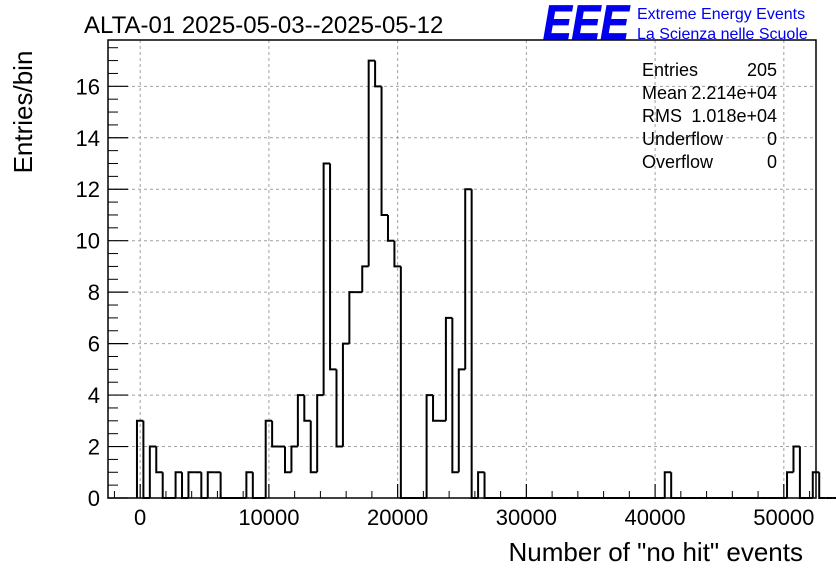 Image resolution: width=836 pixels, height=572 pixels. What do you see at coordinates (526, 517) in the screenshot?
I see `x-tick-label: 30000` at bounding box center [526, 517].